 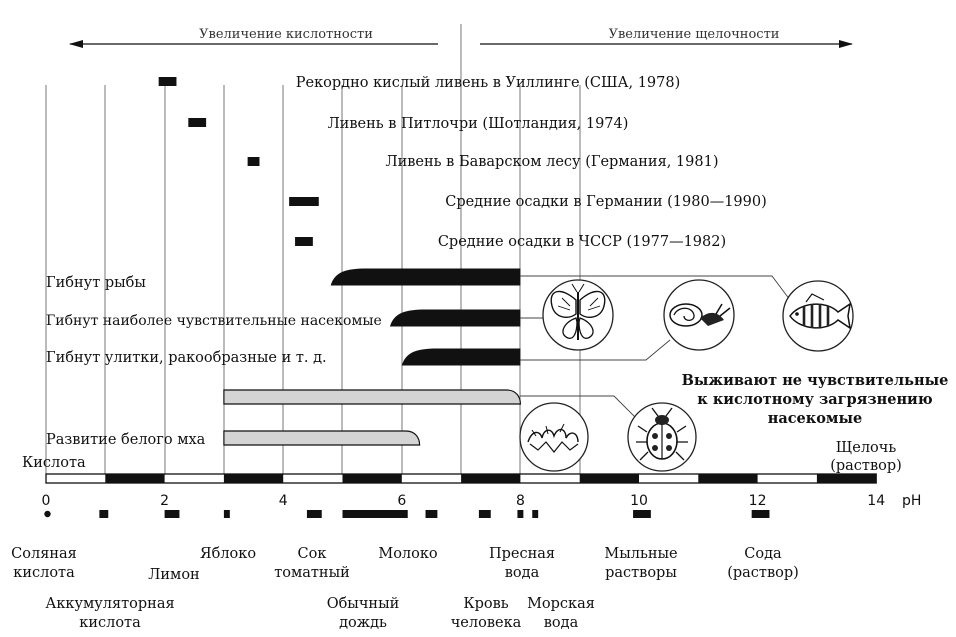 I want to click on substance-label: Морская, so click(x=561, y=604).